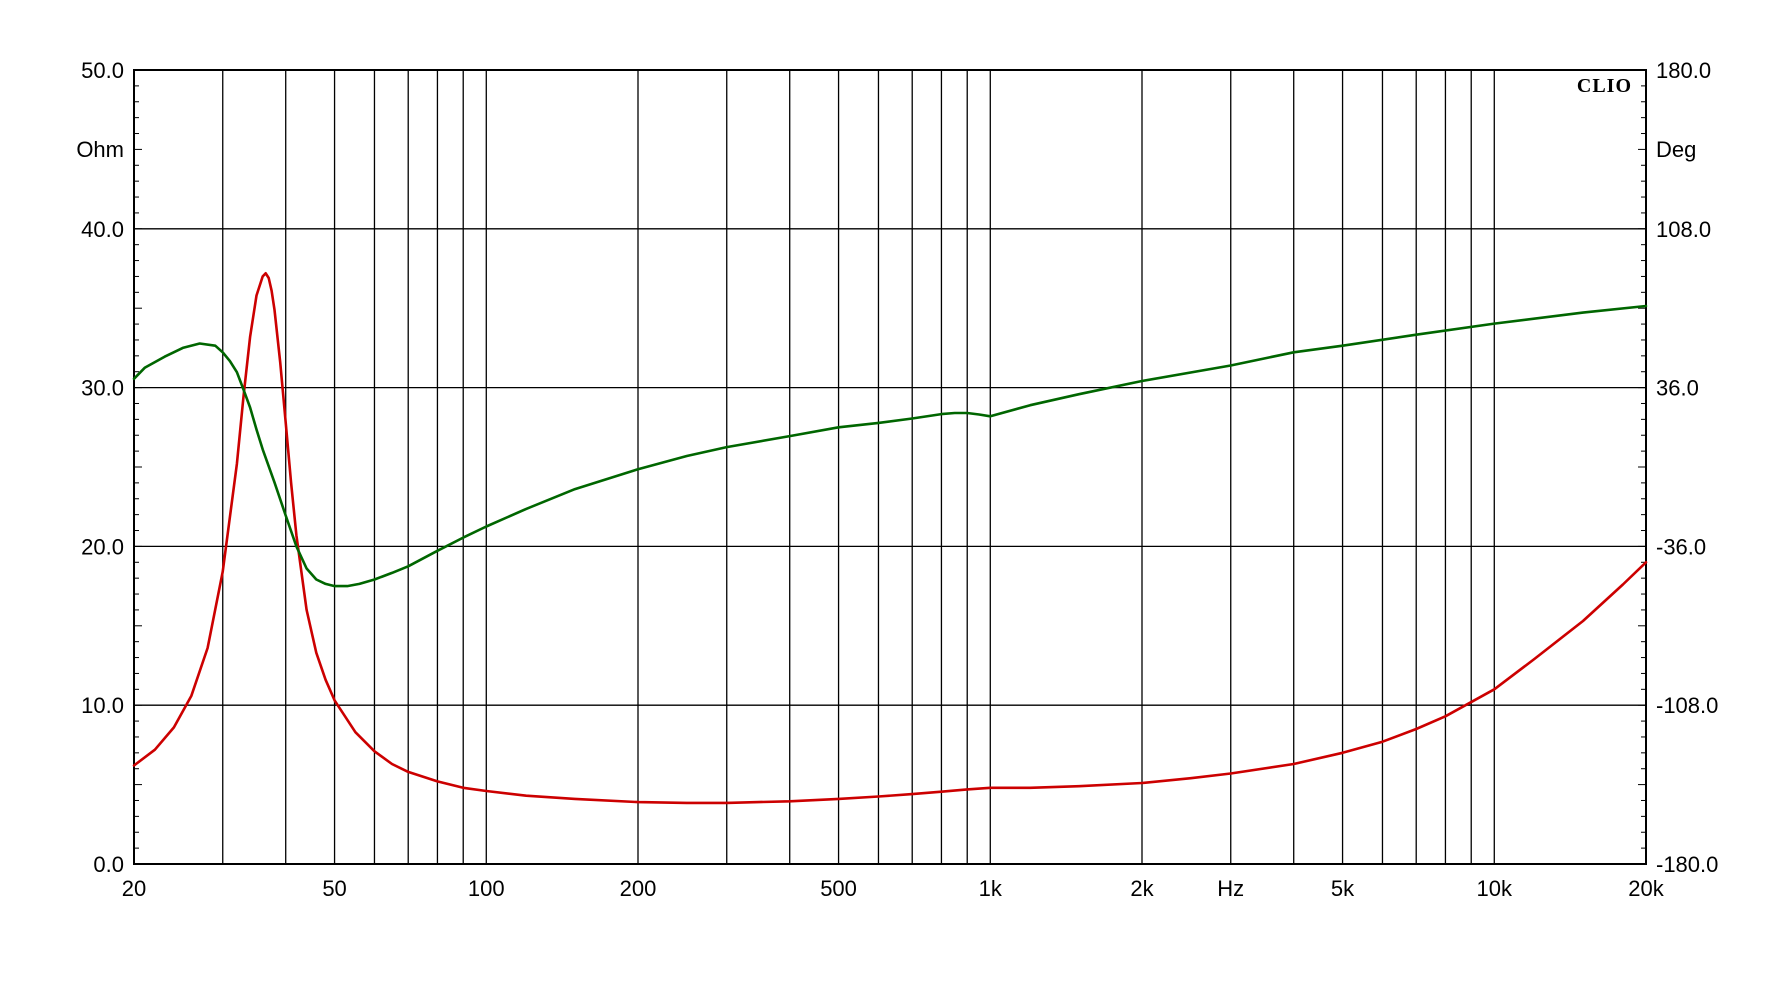 The image size is (1772, 1001). Describe the element at coordinates (334, 888) in the screenshot. I see `x-tick-label: 50` at that location.